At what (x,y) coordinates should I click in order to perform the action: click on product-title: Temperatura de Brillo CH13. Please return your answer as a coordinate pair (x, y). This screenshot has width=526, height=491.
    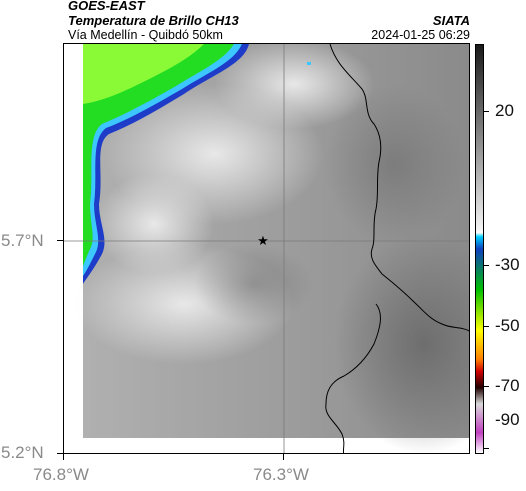
    Looking at the image, I should click on (153, 20).